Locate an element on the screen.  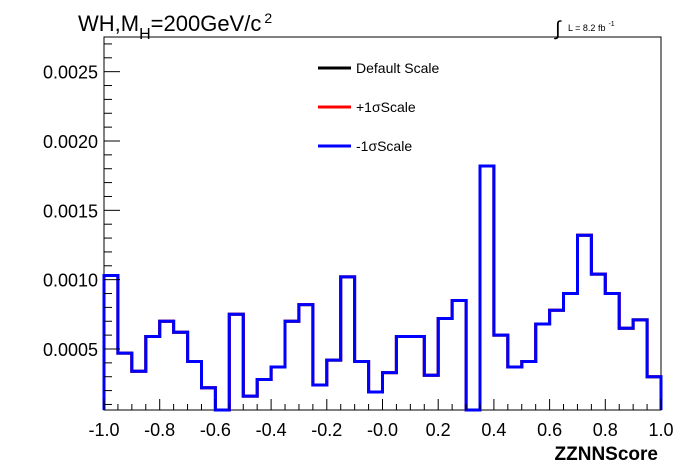
x-tick-label: -0.2 is located at coordinates (326, 430).